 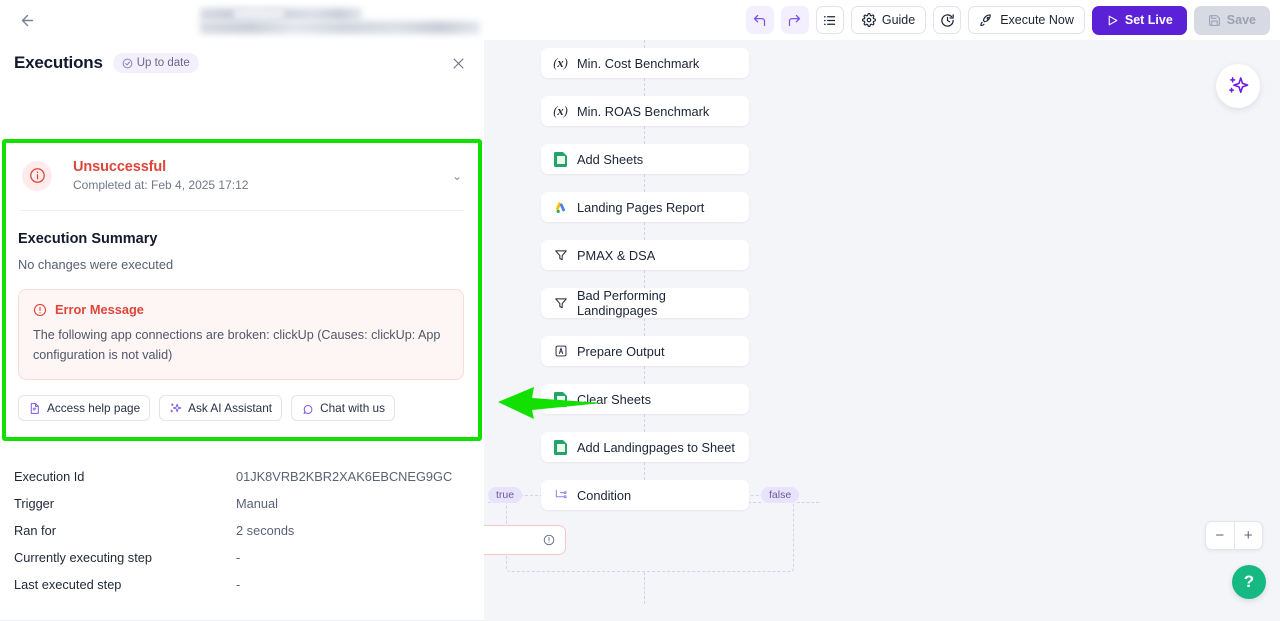 I want to click on save-disk-icon, so click(x=1214, y=20).